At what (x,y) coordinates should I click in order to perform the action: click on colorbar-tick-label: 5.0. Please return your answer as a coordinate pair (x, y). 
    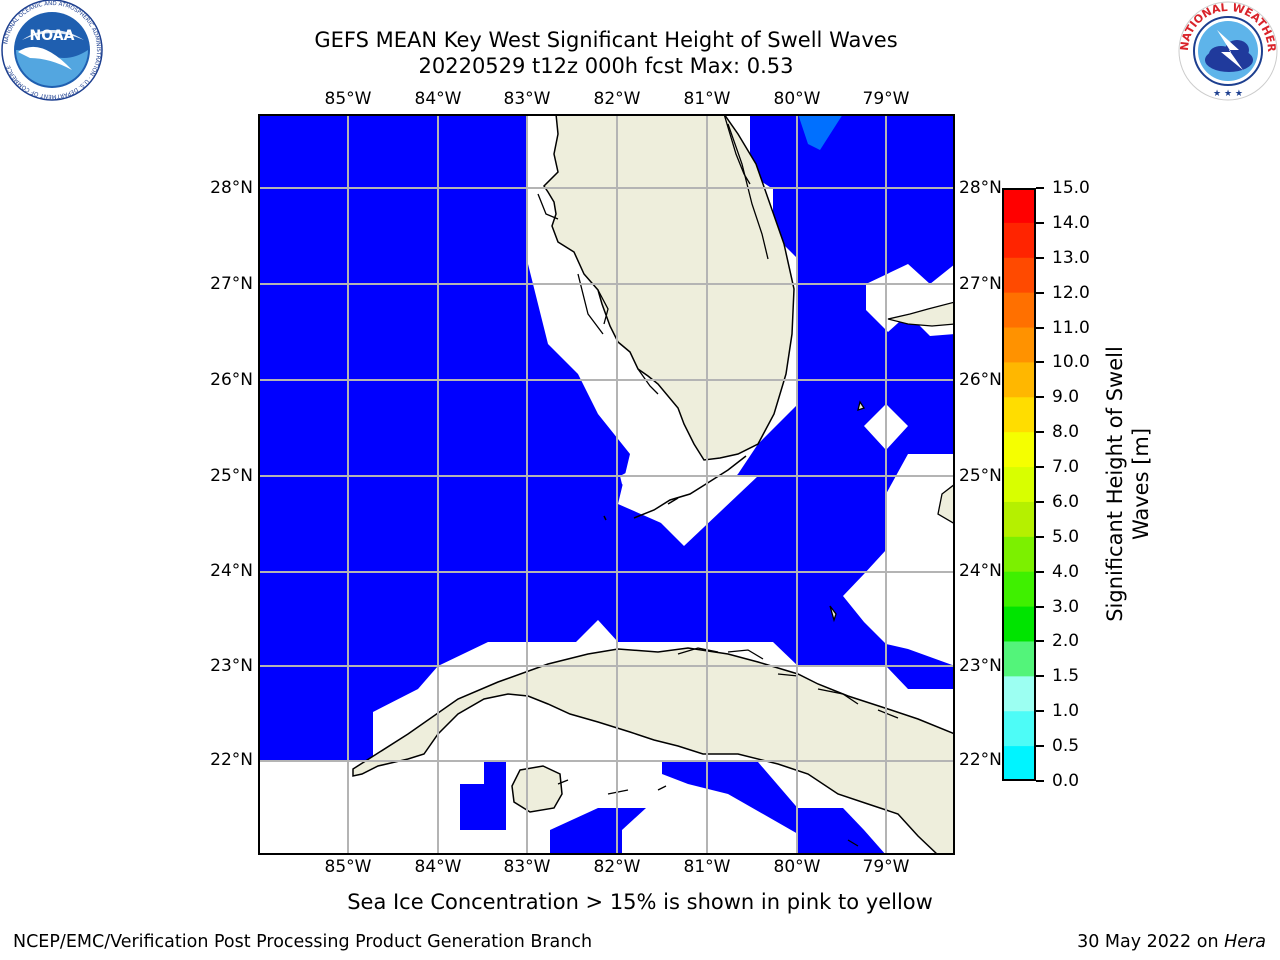
    Looking at the image, I should click on (1066, 536).